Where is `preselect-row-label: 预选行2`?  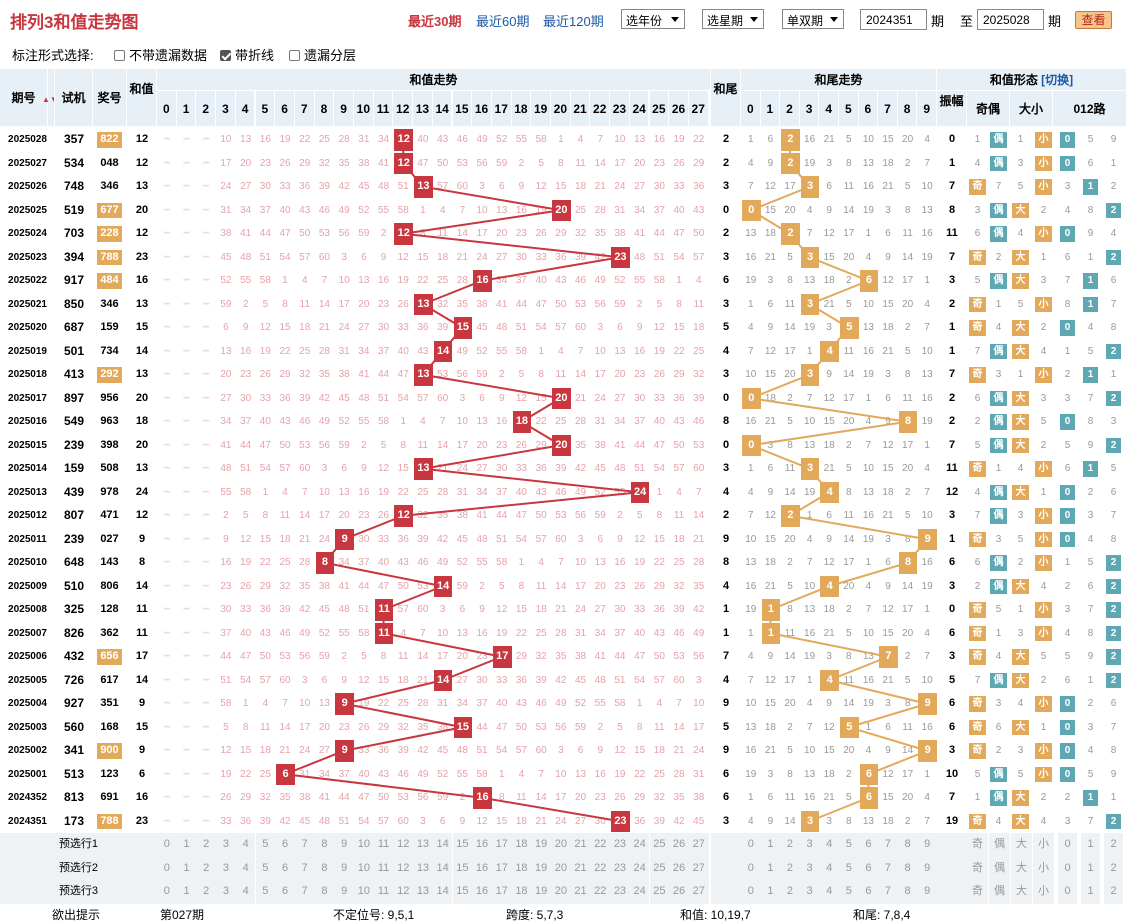 preselect-row-label: 预选行2 is located at coordinates (78, 868).